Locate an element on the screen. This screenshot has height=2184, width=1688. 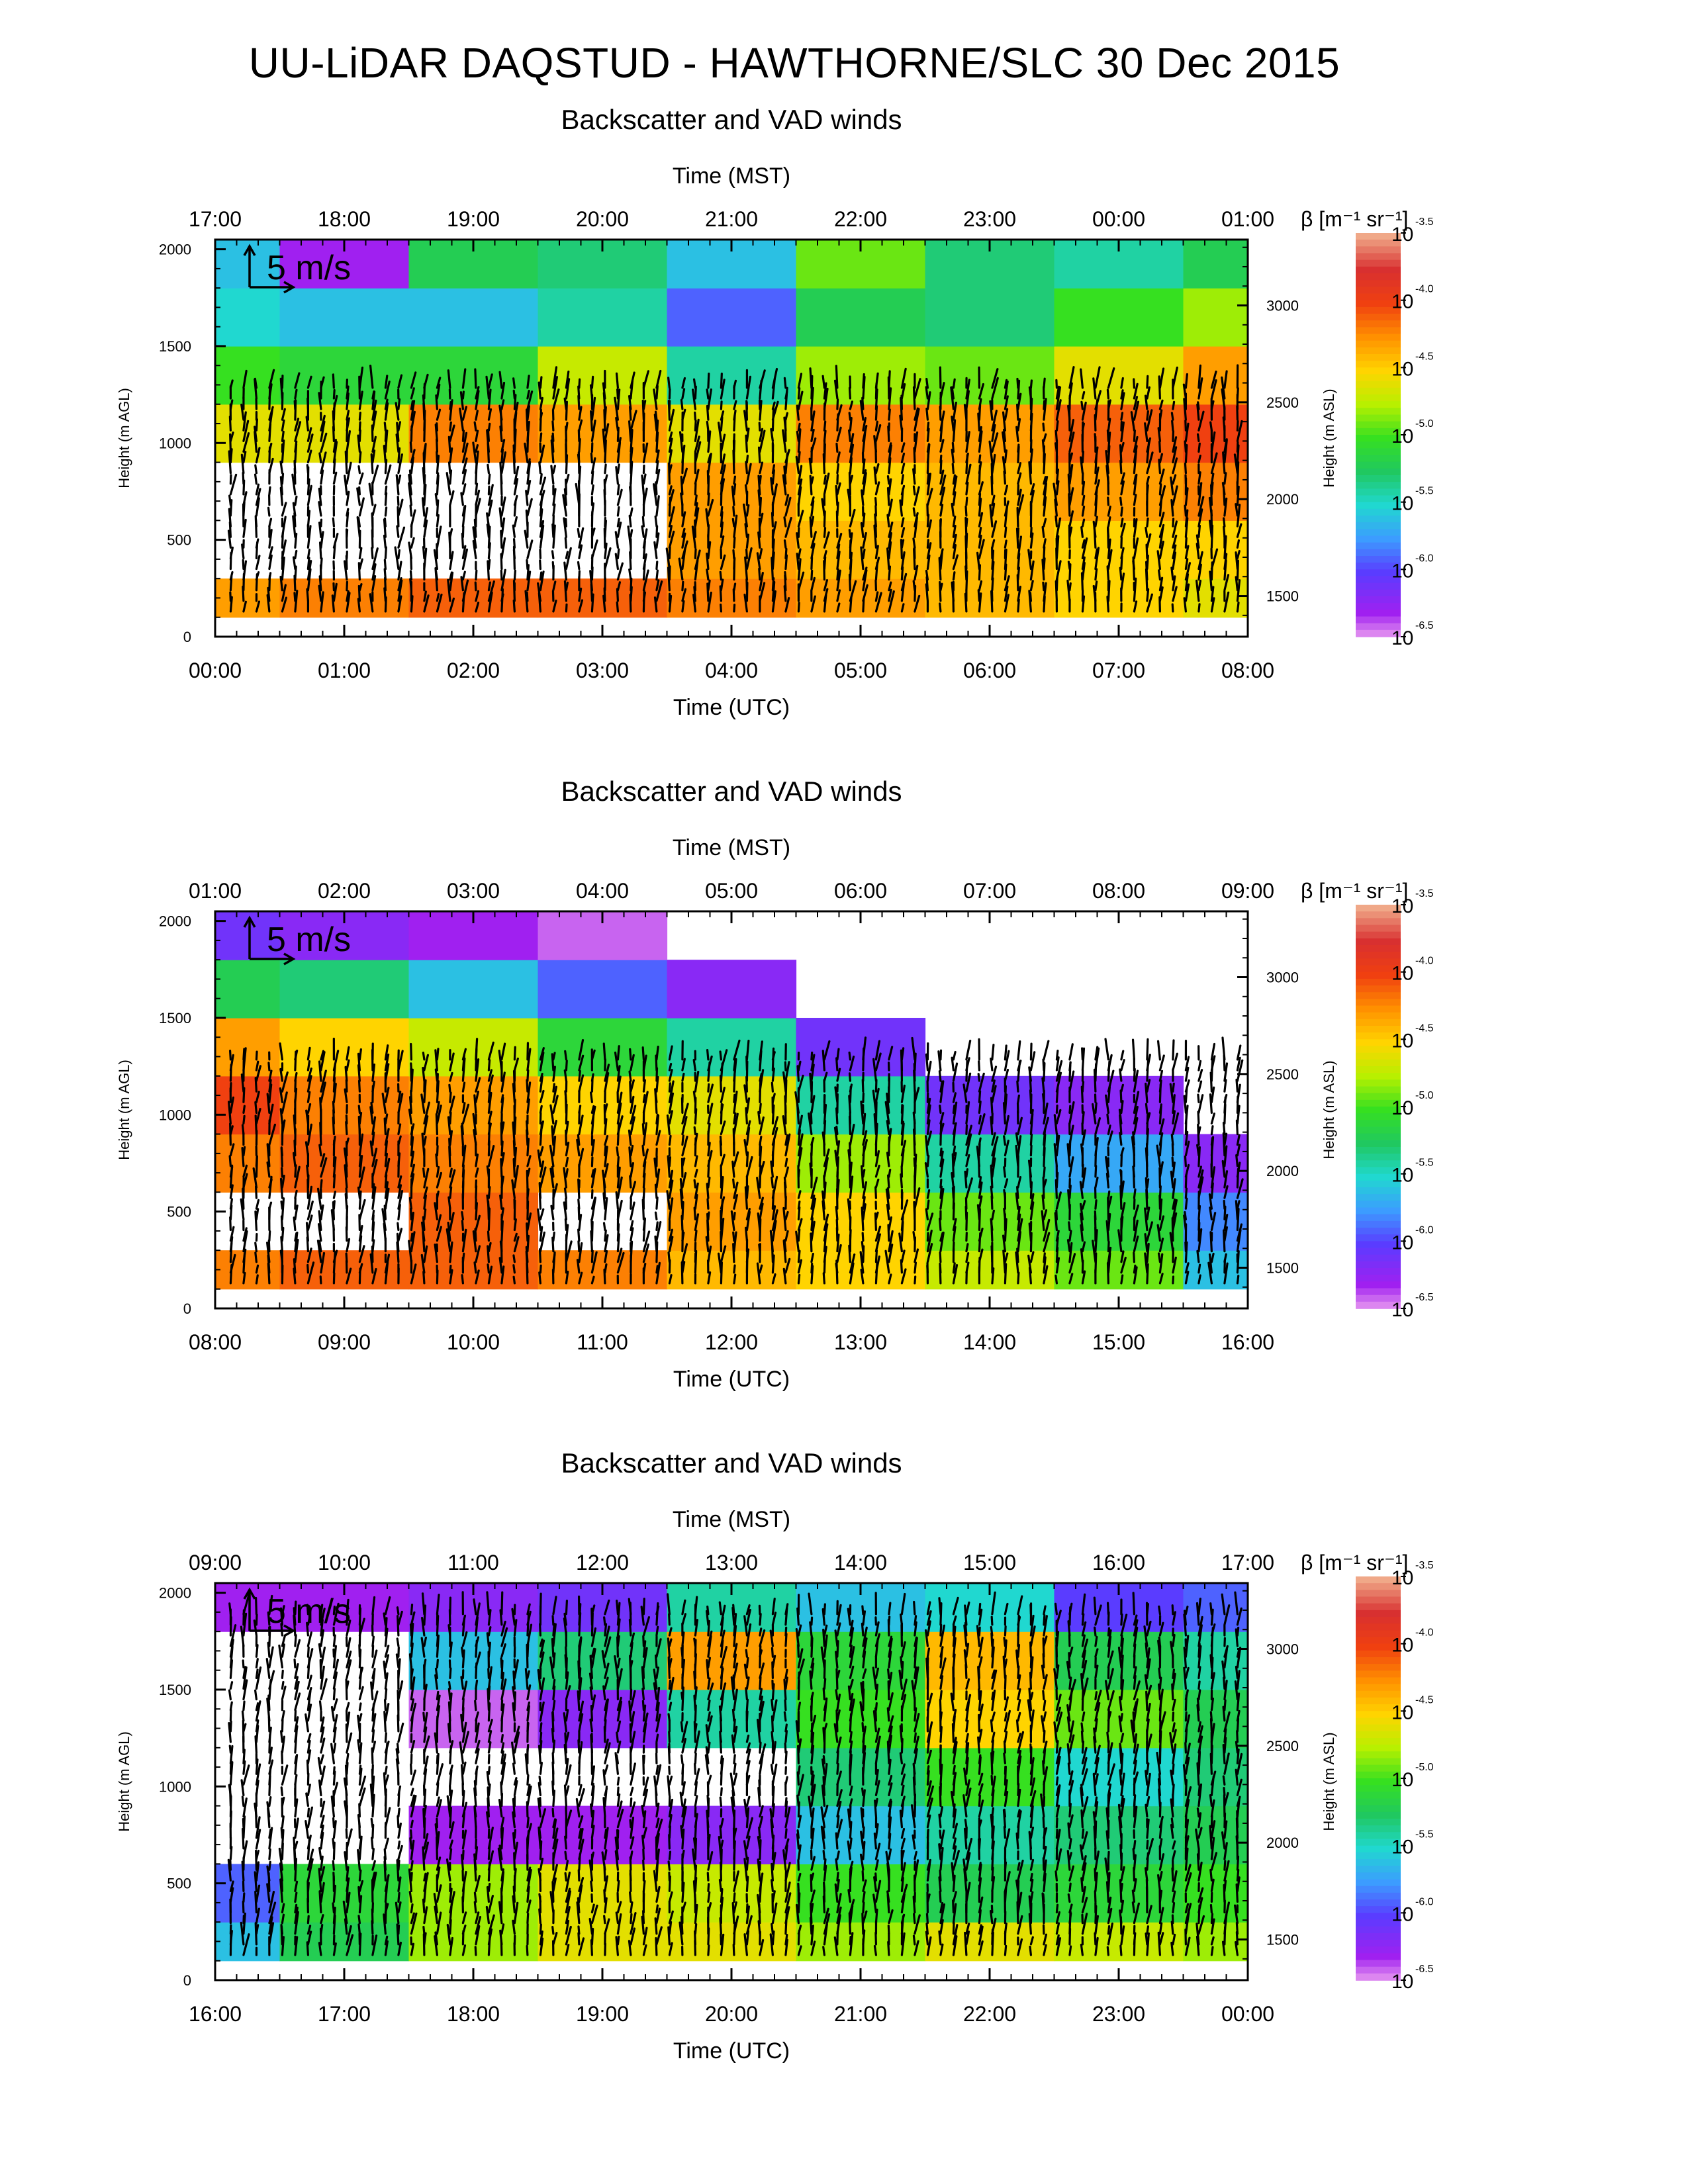
x-tick-label-bottom: 02:00 is located at coordinates (473, 670).